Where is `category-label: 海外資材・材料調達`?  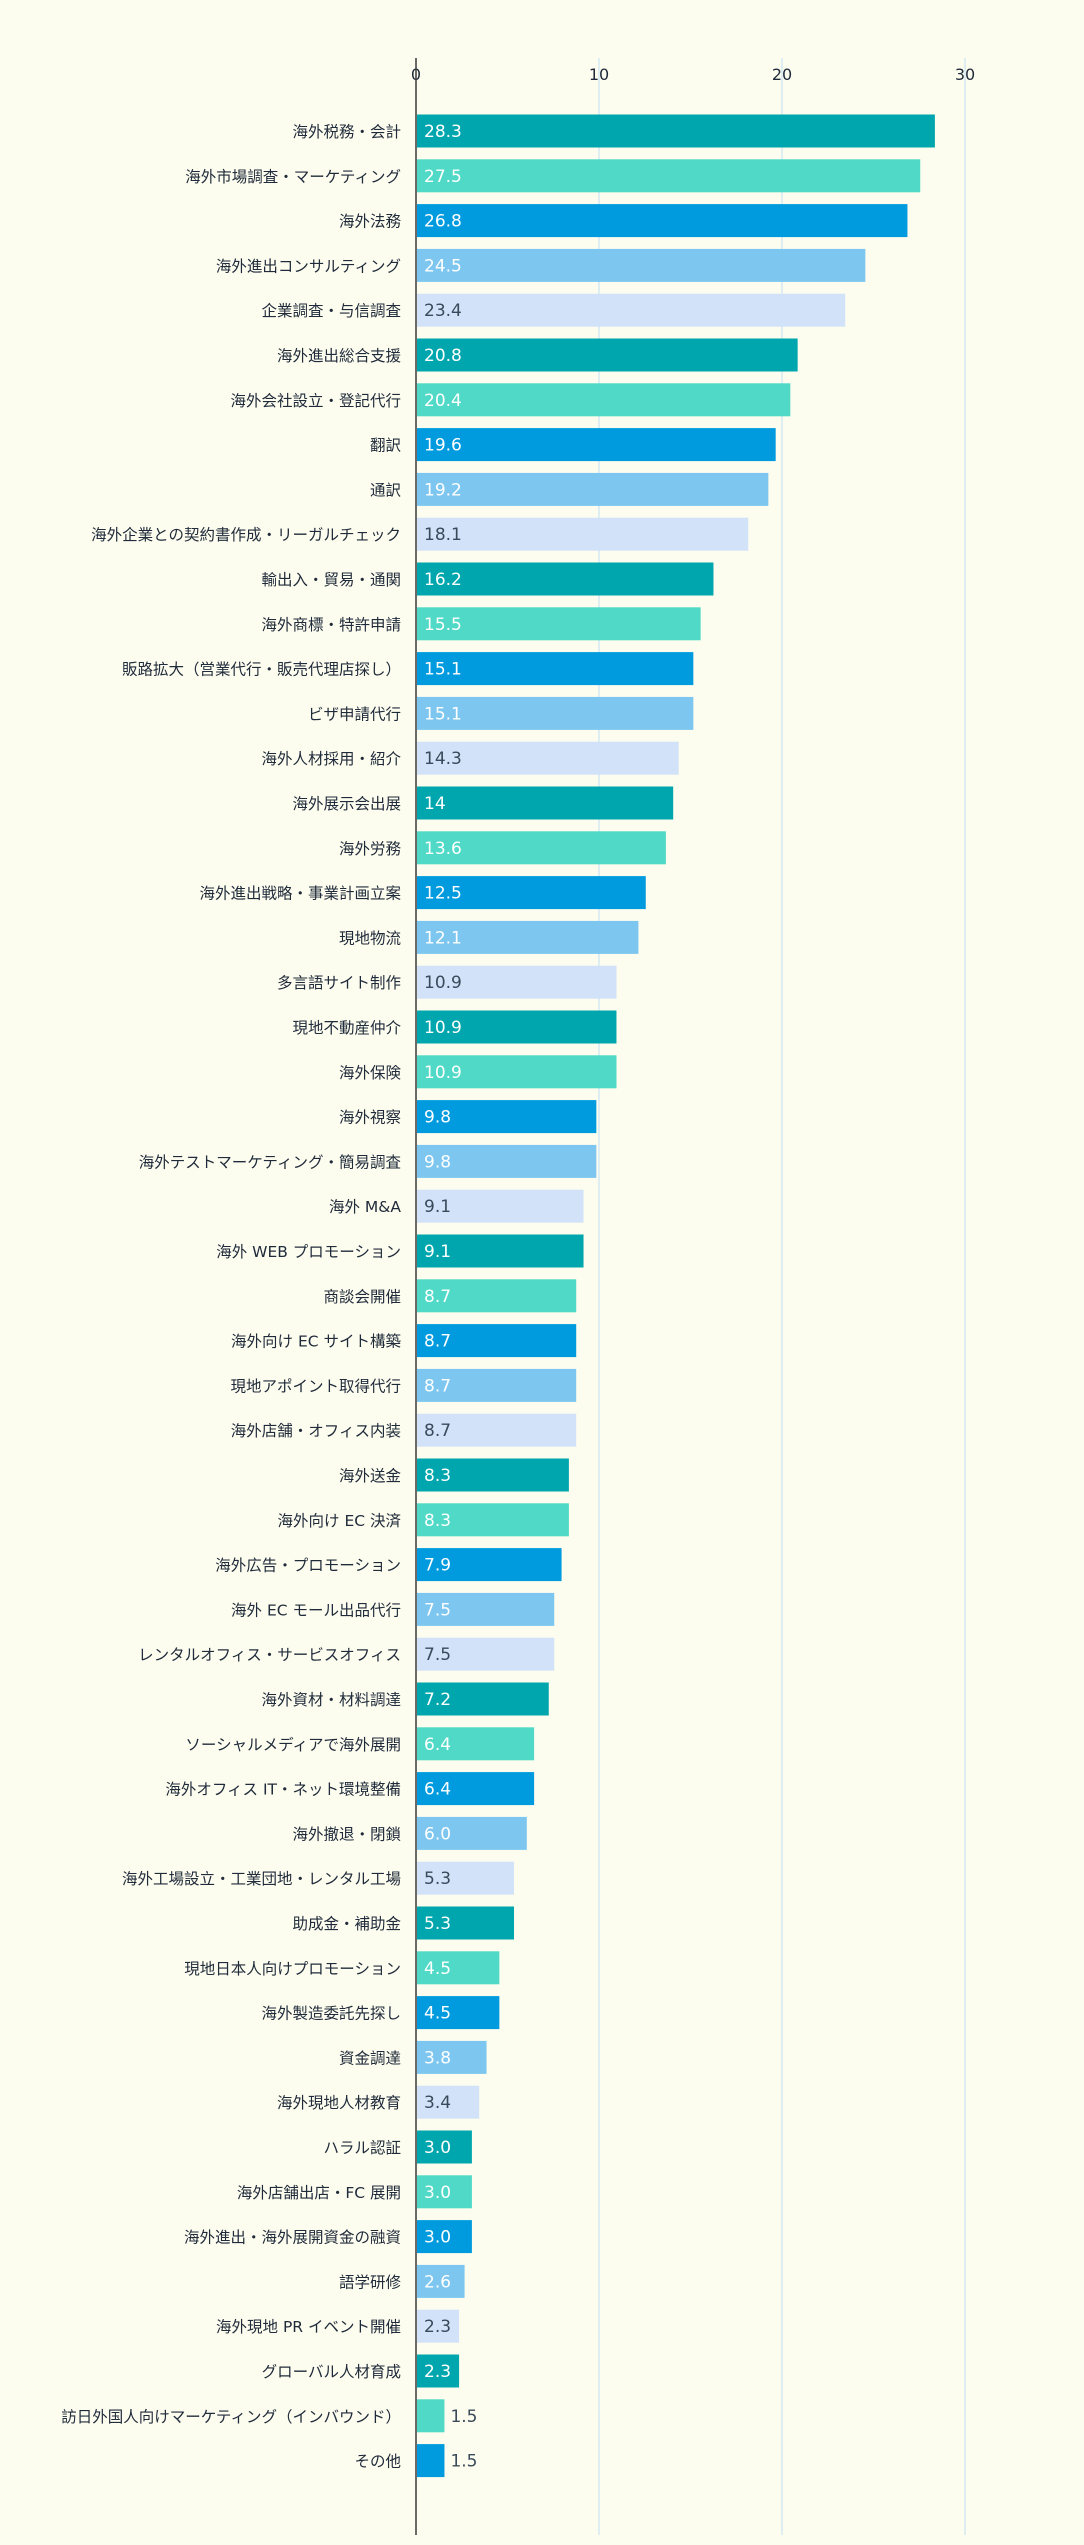
category-label: 海外資材・材料調達 is located at coordinates (331, 1700).